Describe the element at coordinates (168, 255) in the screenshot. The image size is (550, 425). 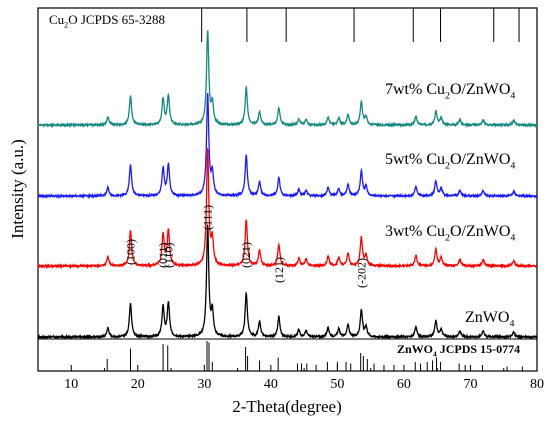
I see `miller-index-label: (110)` at that location.